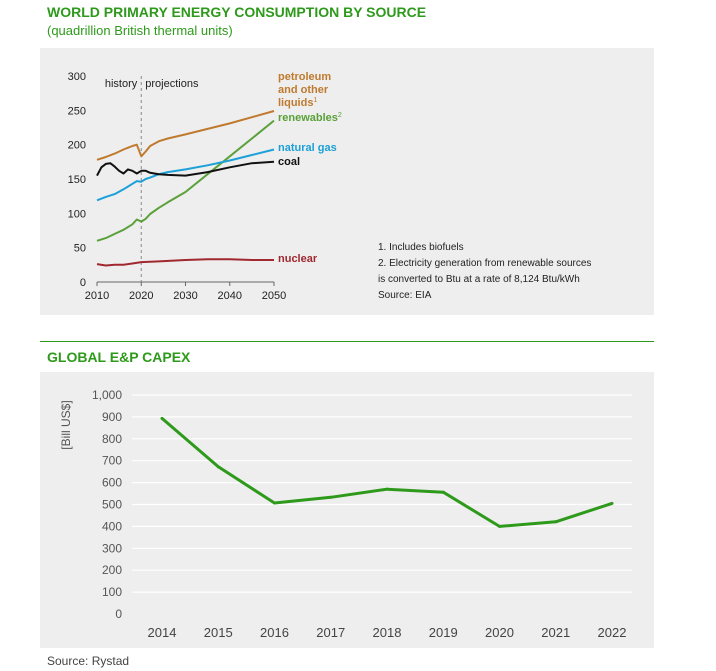  I want to click on chart2-series-line, so click(387, 472).